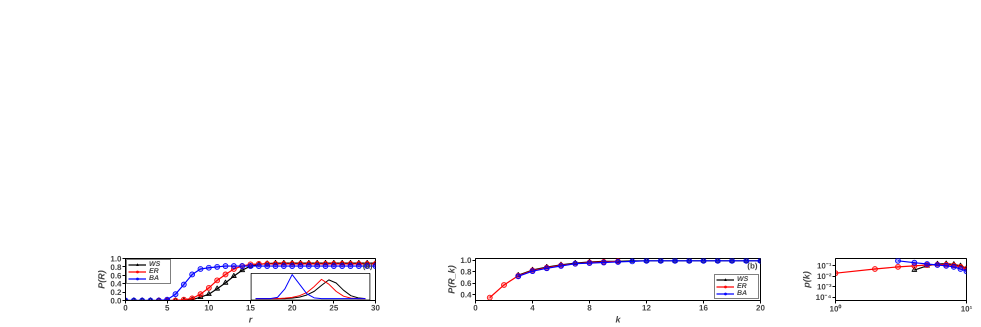  Describe the element at coordinates (966, 309) in the screenshot. I see `x-tick-label: 10¹` at that location.